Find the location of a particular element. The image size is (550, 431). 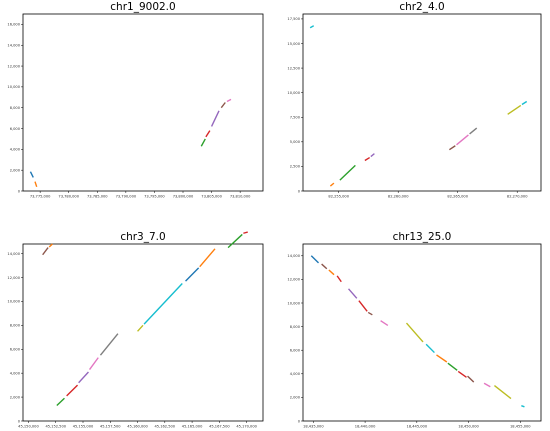

x-tick-label: 73,775,000 is located at coordinates (40, 197).